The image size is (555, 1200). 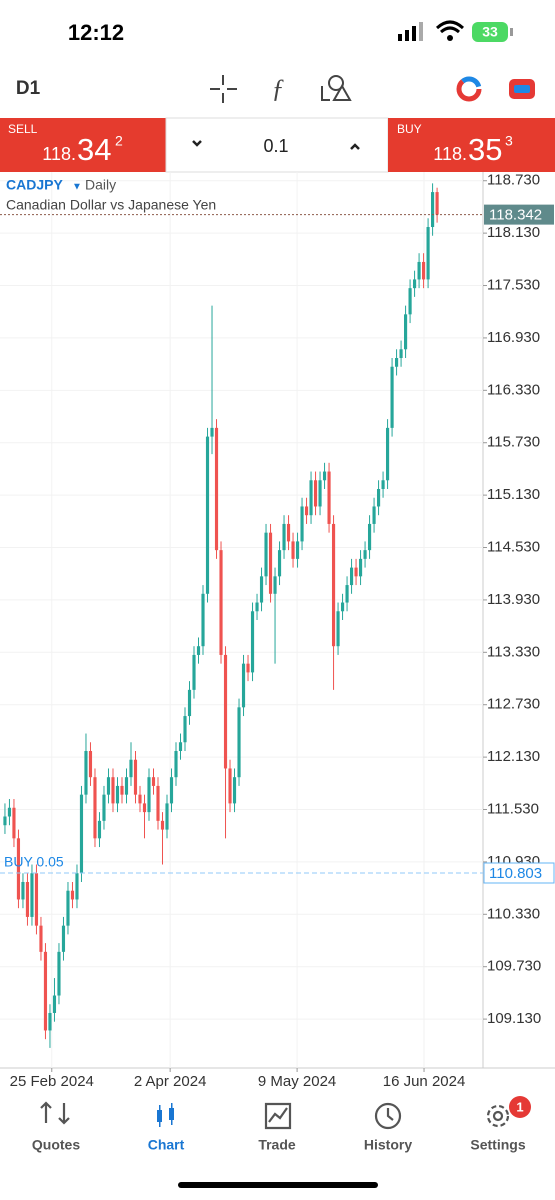 What do you see at coordinates (277, 1145) in the screenshot?
I see `tab-label: Trade` at bounding box center [277, 1145].